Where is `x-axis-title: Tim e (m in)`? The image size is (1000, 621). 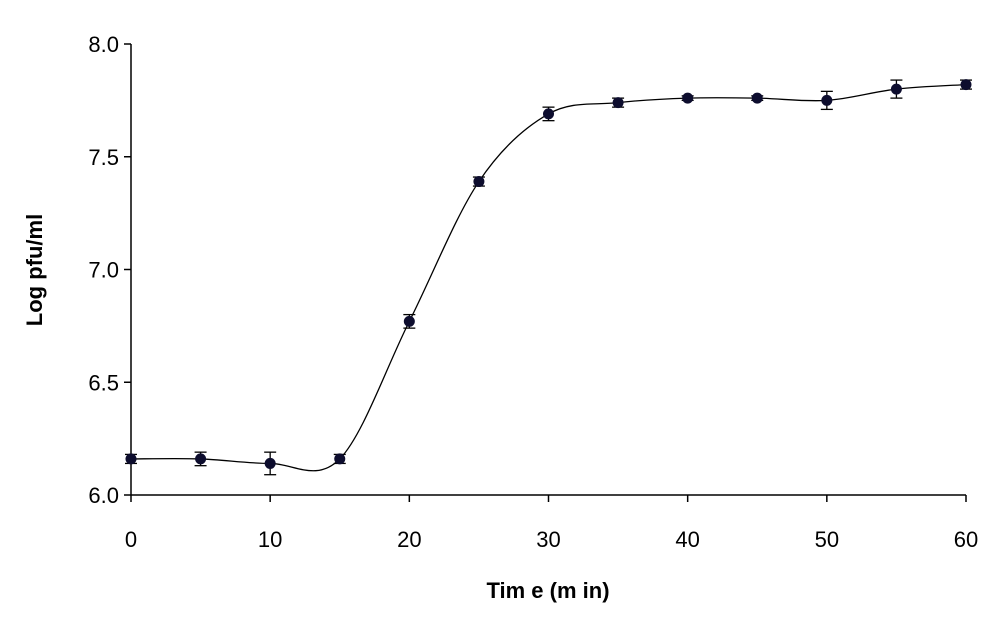 x-axis-title: Tim e (m in) is located at coordinates (547, 590).